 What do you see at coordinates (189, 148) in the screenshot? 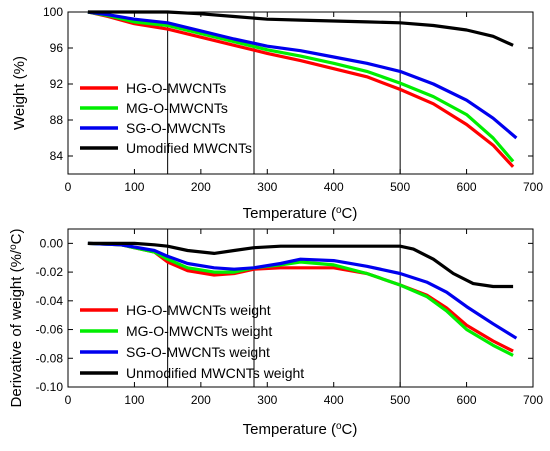
I see `weight-legend-label-4: Umodified MWCNTs` at bounding box center [189, 148].